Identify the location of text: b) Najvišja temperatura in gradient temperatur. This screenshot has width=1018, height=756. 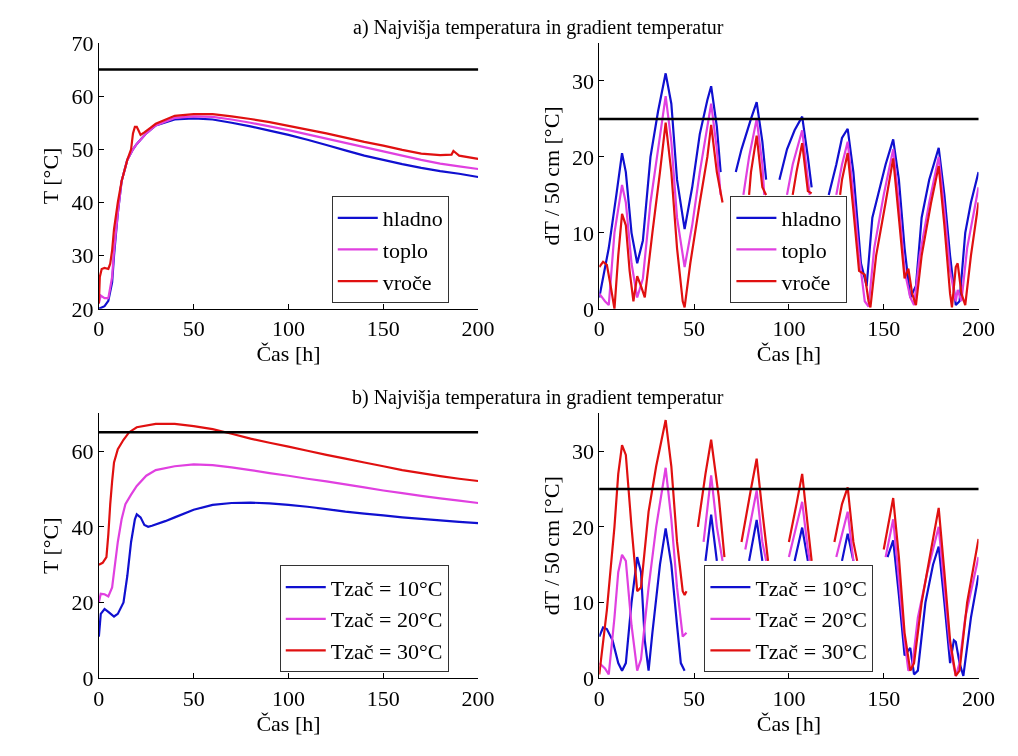
(538, 397).